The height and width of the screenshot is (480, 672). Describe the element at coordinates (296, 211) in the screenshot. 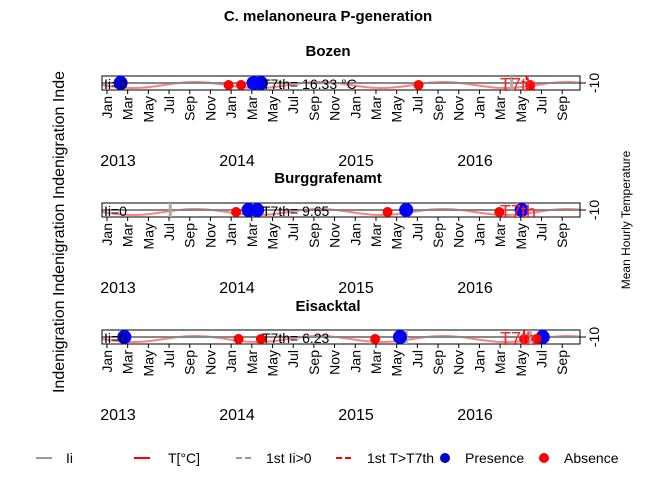

I see `threshold-annotation: T7th= 9.65` at that location.